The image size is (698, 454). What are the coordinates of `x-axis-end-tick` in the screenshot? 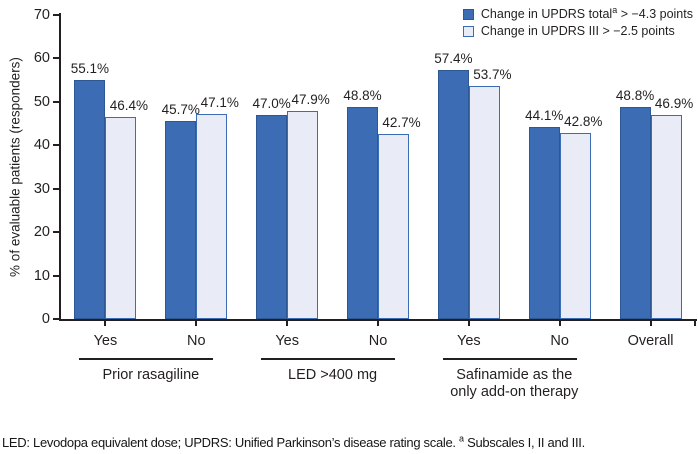 It's located at (695, 323).